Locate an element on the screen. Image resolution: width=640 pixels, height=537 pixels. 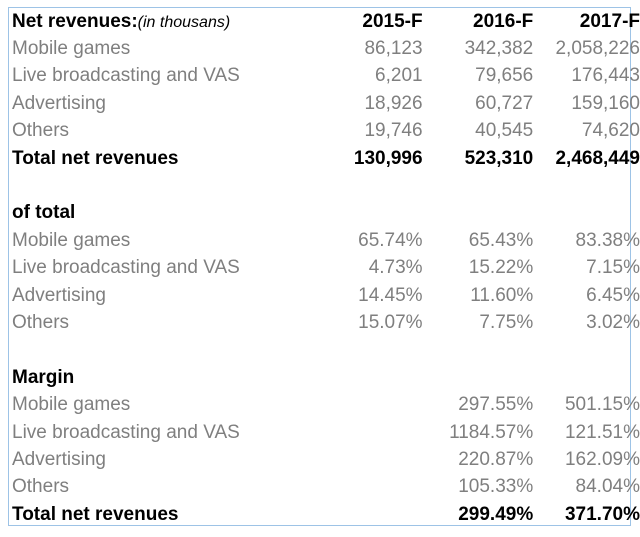
cell-value: 83.38% is located at coordinates (607, 240).